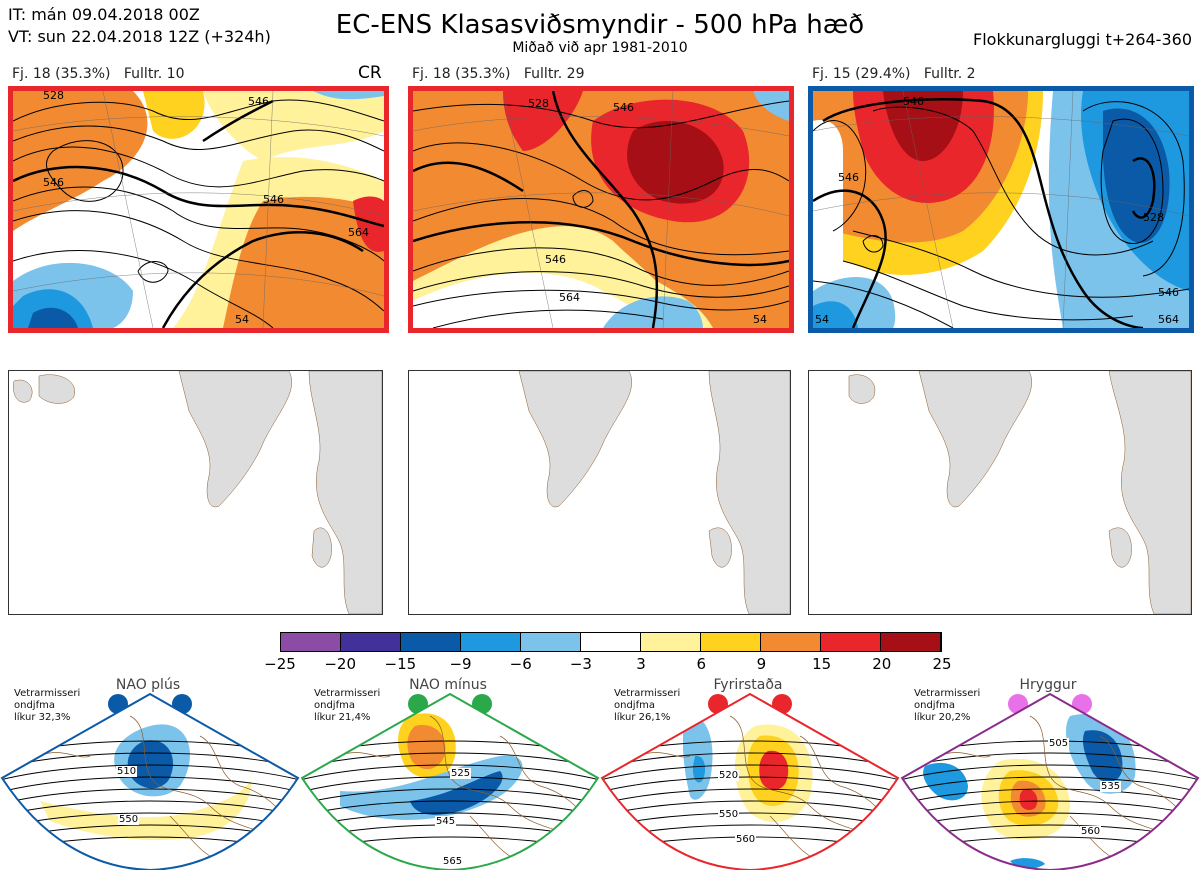 Image resolution: width=1200 pixels, height=874 pixels. Describe the element at coordinates (1059, 743) in the screenshot. I see `regime-contour-label: 505` at that location.